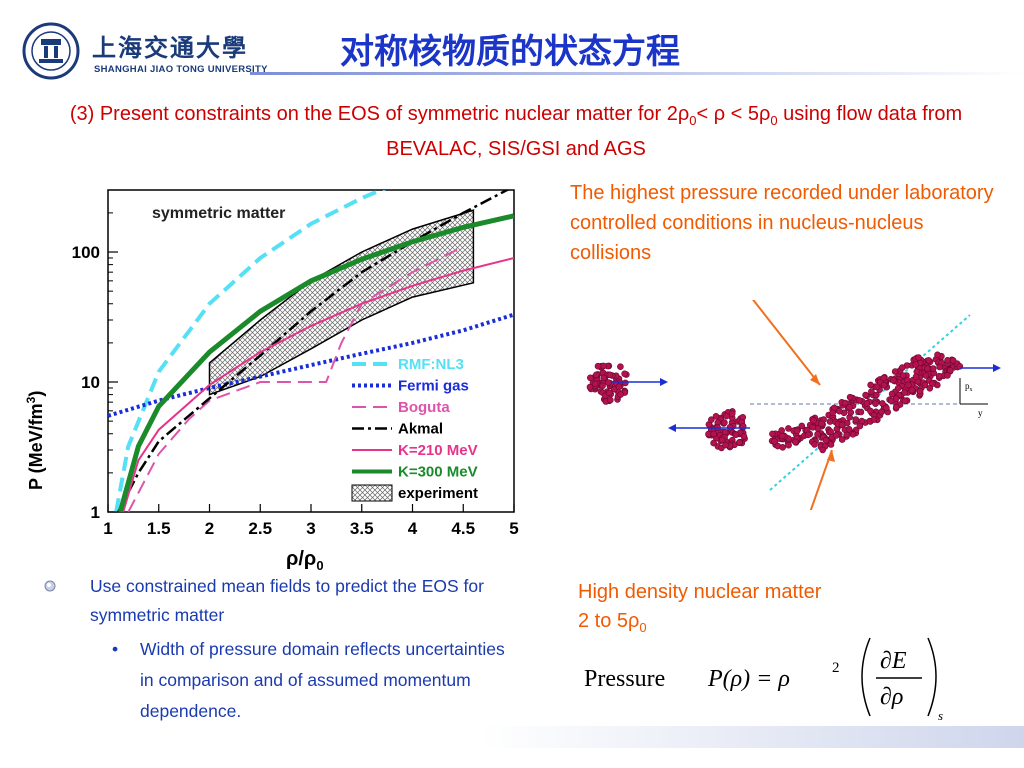  Describe the element at coordinates (438, 472) in the screenshot. I see `legend-label-5: K=300 MeV` at that location.